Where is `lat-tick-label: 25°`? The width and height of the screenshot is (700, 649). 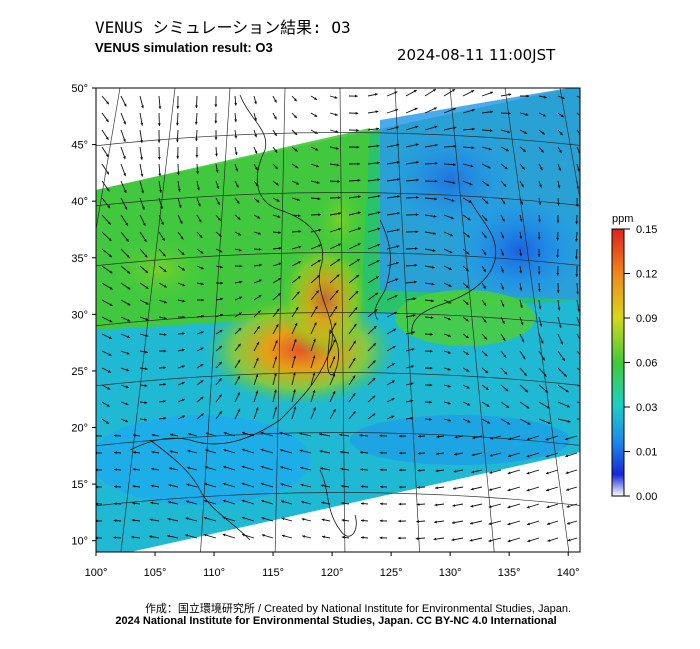
lat-tick-label: 25° is located at coordinates (79, 372).